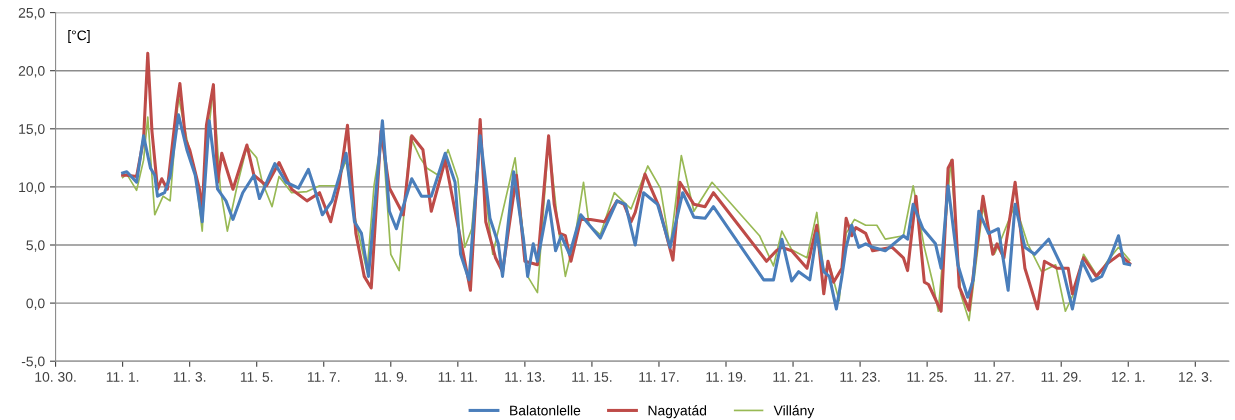 The image size is (1235, 420). What do you see at coordinates (33, 362) in the screenshot?
I see `y-tick-label: -5,0` at bounding box center [33, 362].